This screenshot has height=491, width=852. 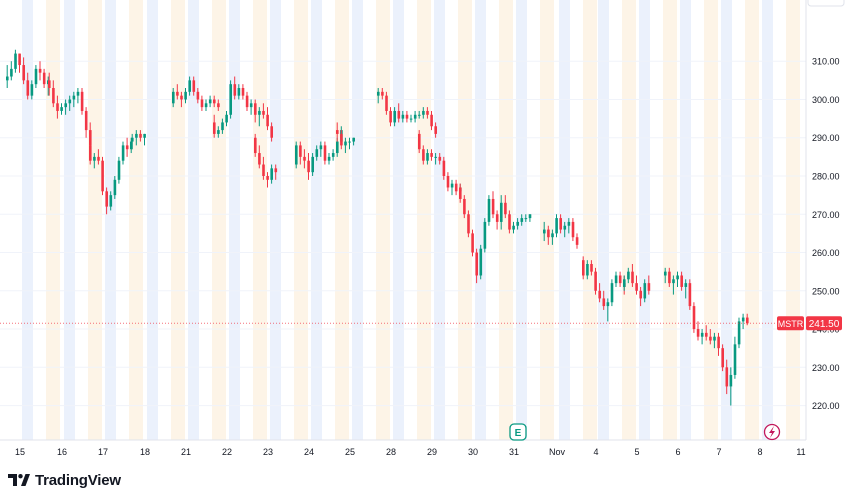 I want to click on x-tick-label: Nov, so click(x=557, y=452).